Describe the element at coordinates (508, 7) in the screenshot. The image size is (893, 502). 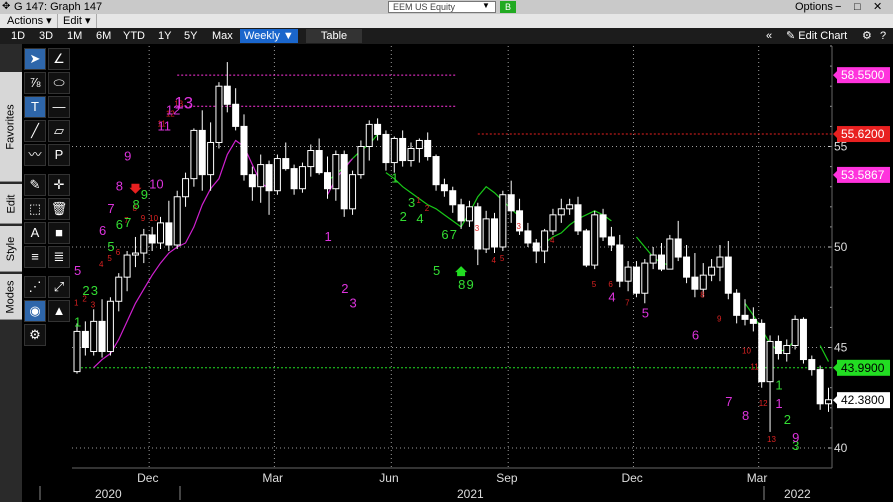
I see `go-button: B` at that location.